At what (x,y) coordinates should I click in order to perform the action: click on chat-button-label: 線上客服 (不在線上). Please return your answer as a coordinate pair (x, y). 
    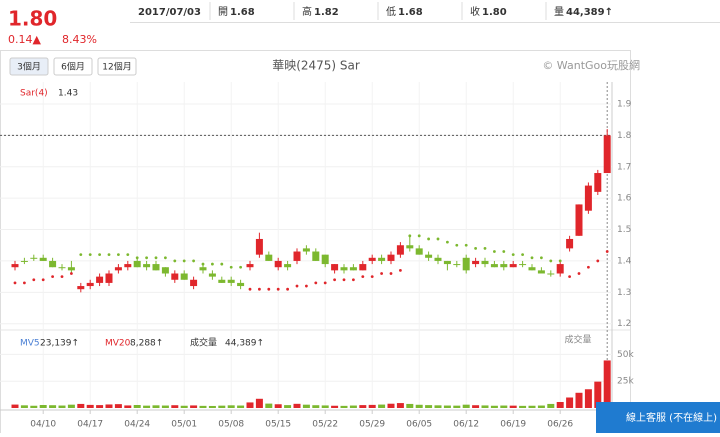
    Looking at the image, I should click on (671, 417).